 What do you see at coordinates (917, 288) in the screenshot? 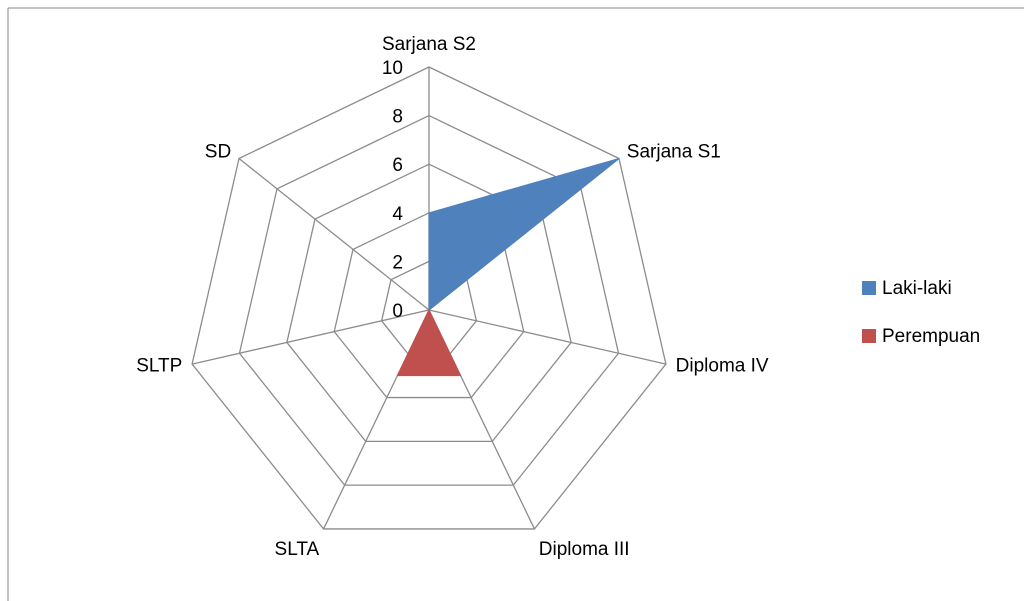
I see `legend-label: Laki-laki` at bounding box center [917, 288].